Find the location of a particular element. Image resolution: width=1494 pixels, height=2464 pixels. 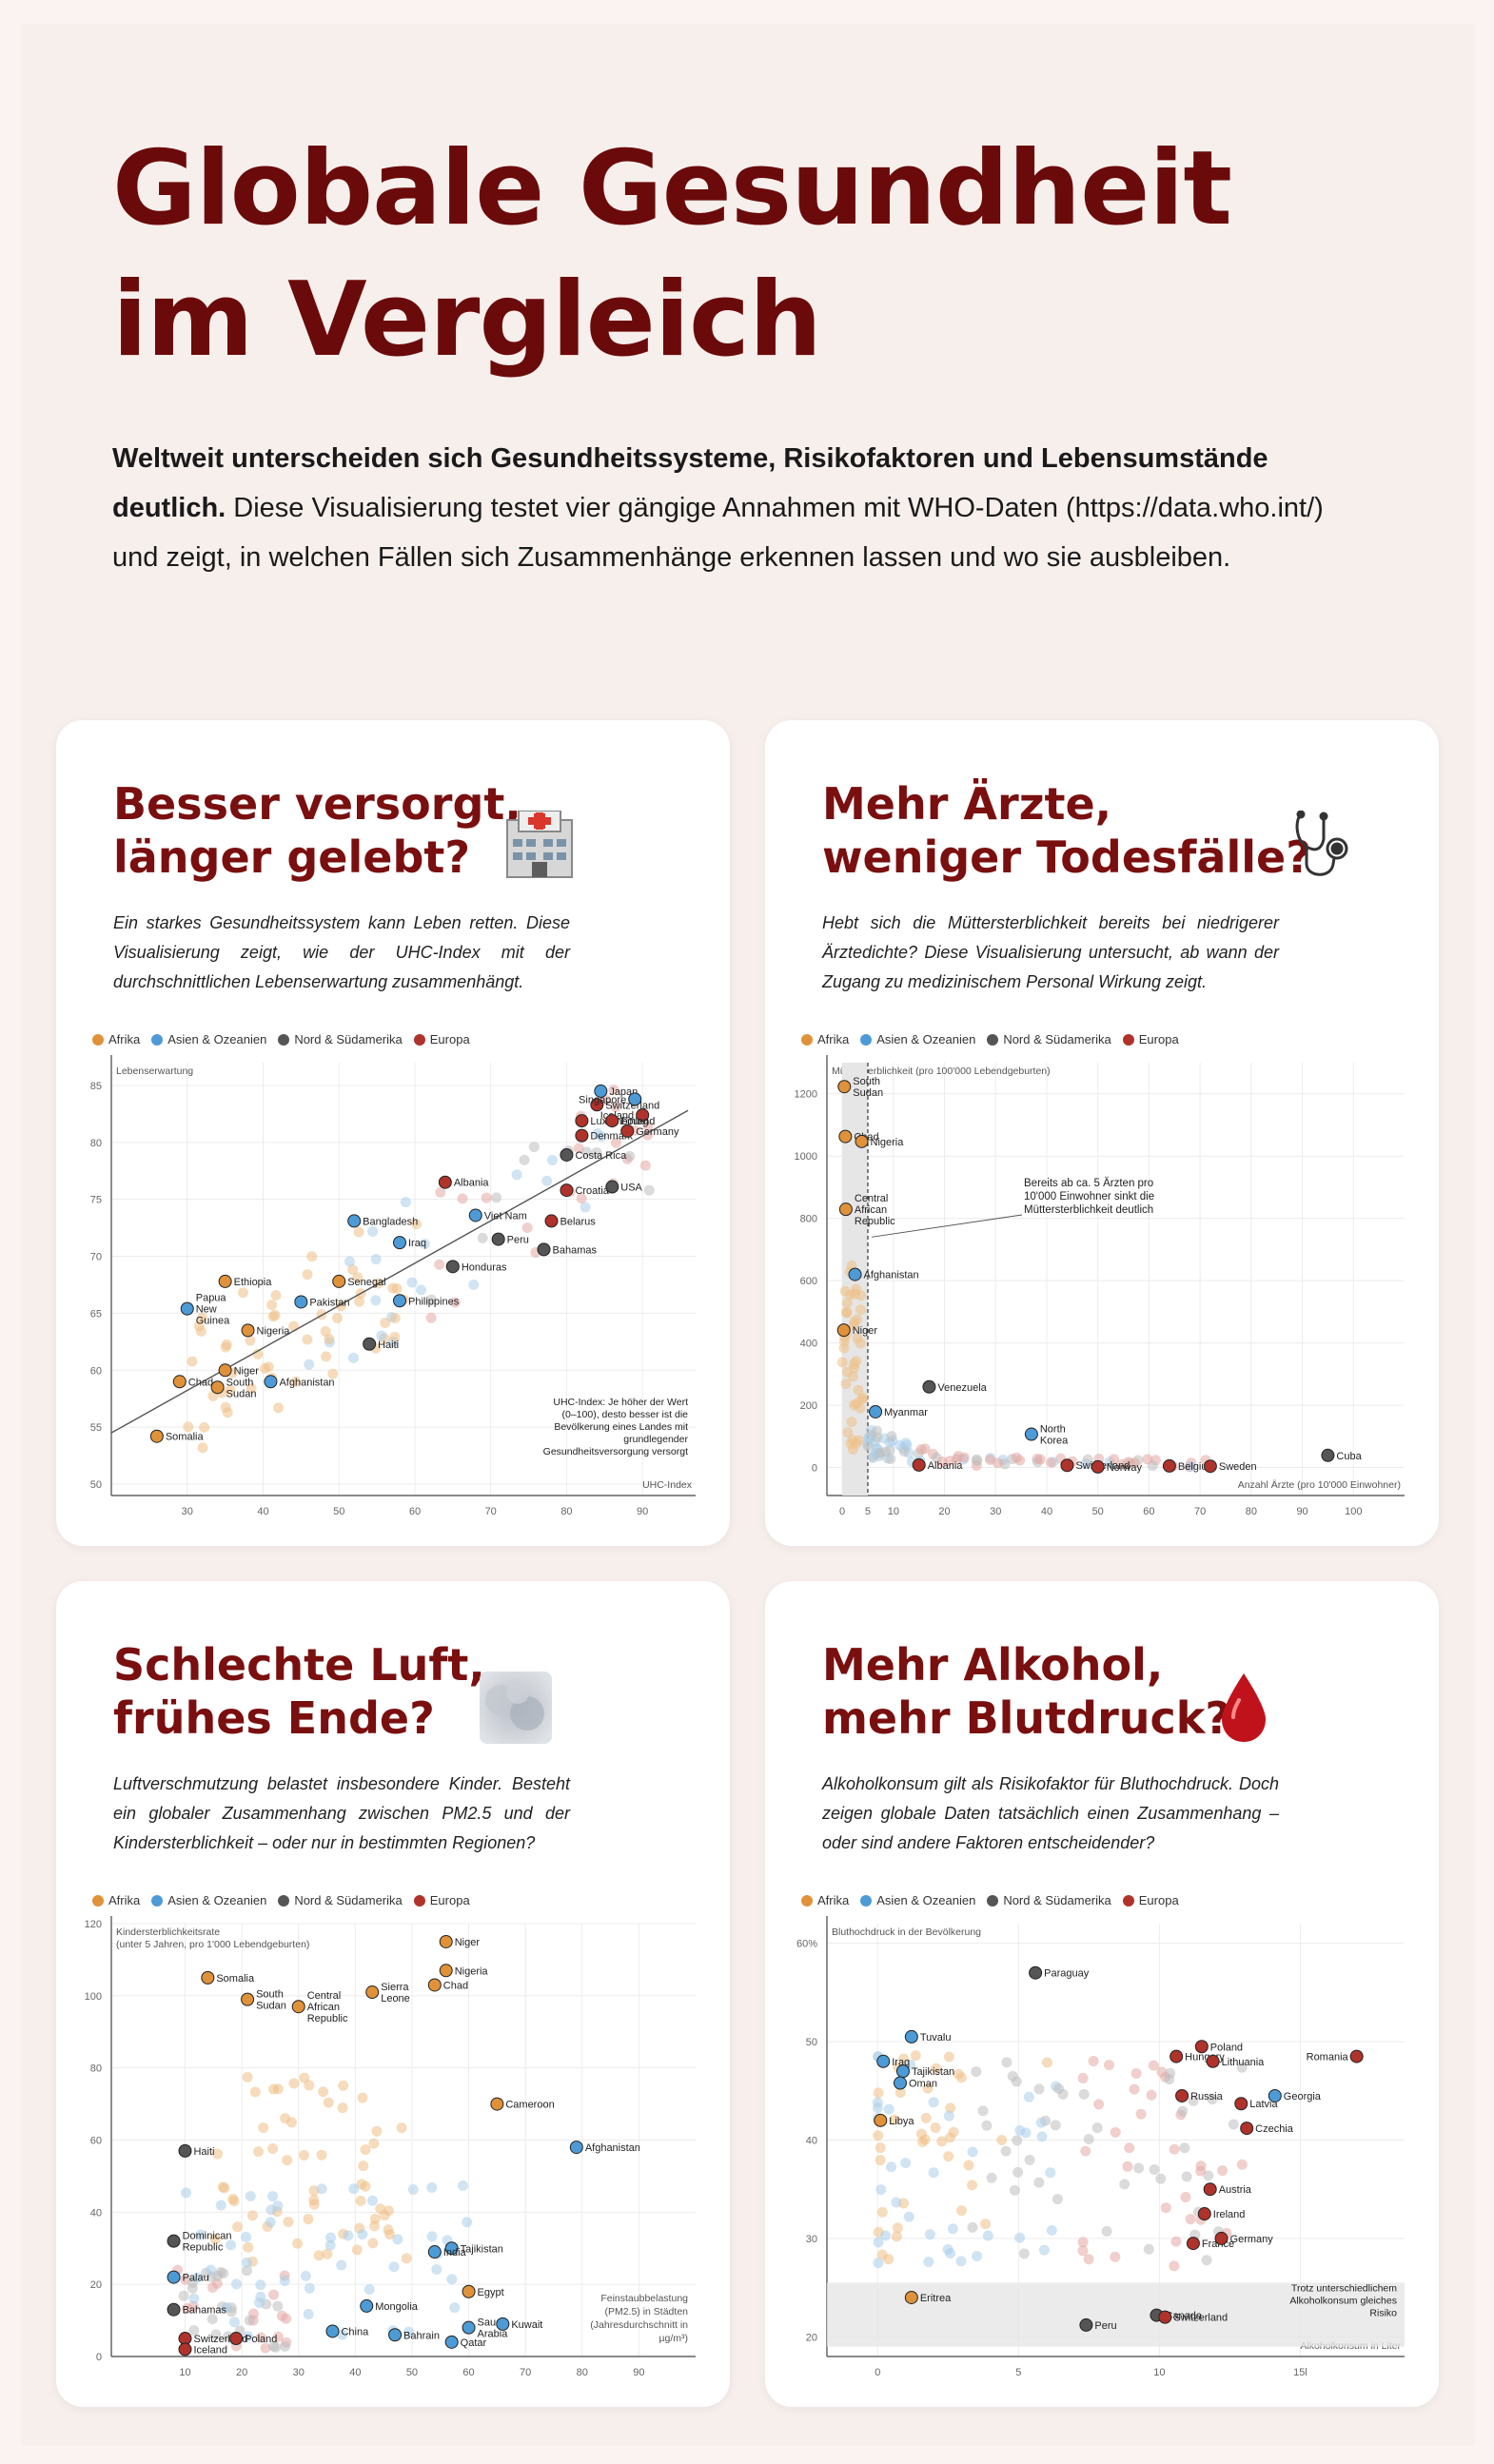

legend-label: Nord & Südamerika is located at coordinates (1057, 1900).